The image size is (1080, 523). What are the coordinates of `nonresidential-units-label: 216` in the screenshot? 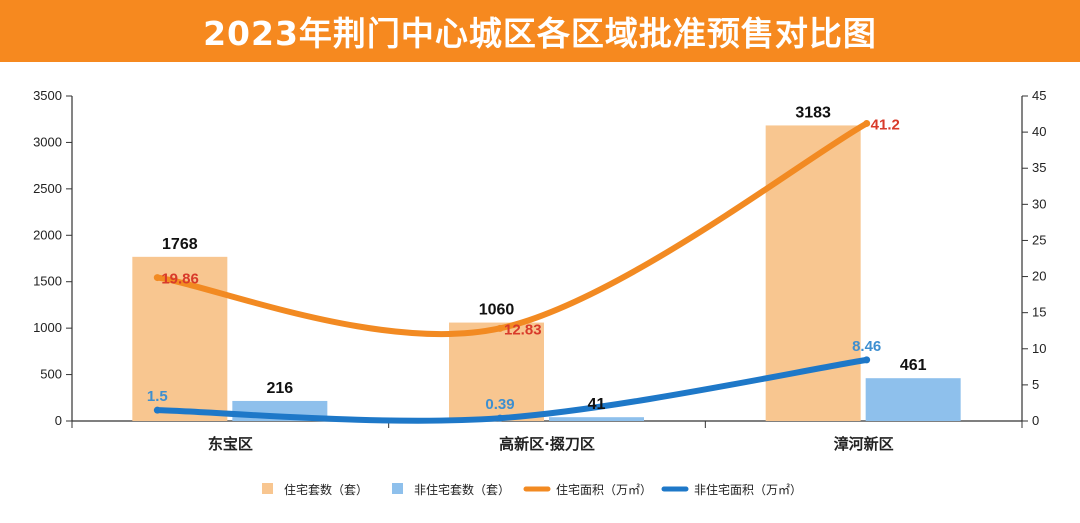 It's located at (279, 388).